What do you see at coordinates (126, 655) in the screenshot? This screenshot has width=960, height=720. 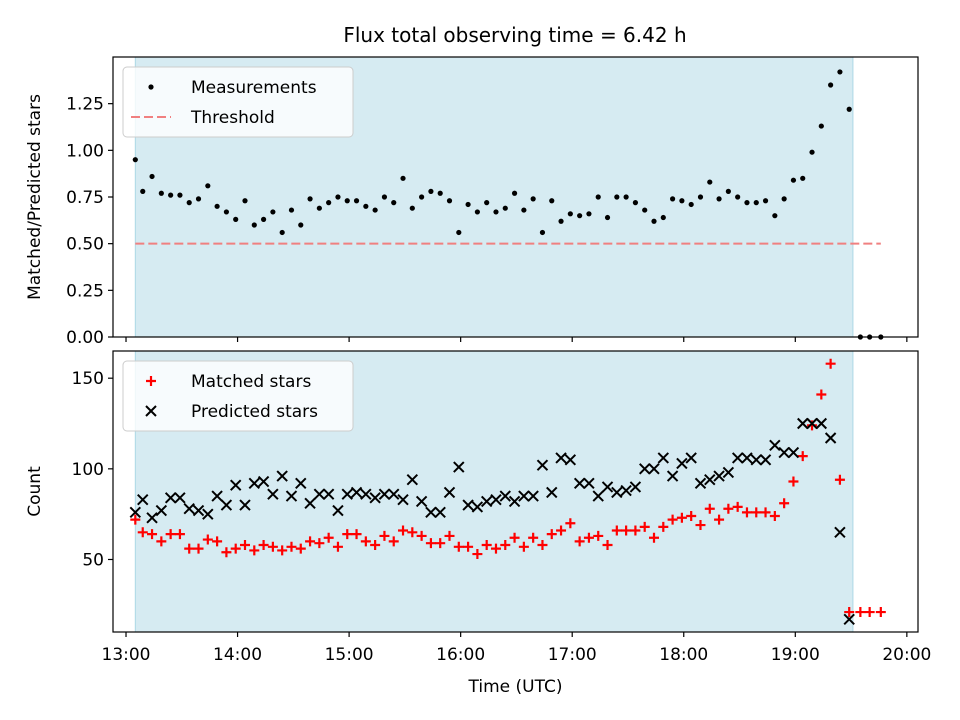 I see `x-tick-label: 13:00` at bounding box center [126, 655].